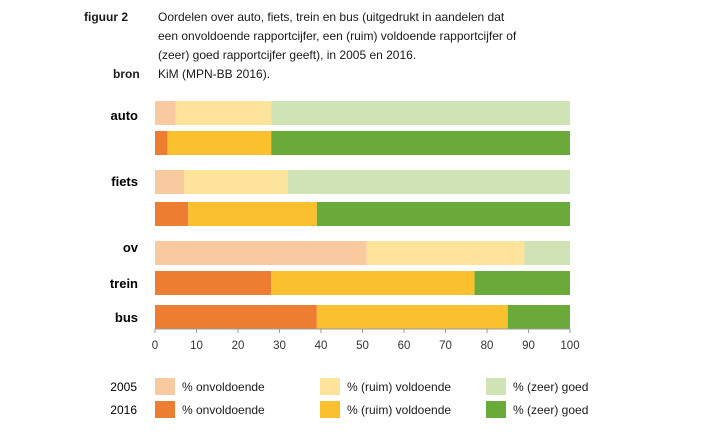  What do you see at coordinates (131, 247) in the screenshot?
I see `category-label-ov: ov` at bounding box center [131, 247].